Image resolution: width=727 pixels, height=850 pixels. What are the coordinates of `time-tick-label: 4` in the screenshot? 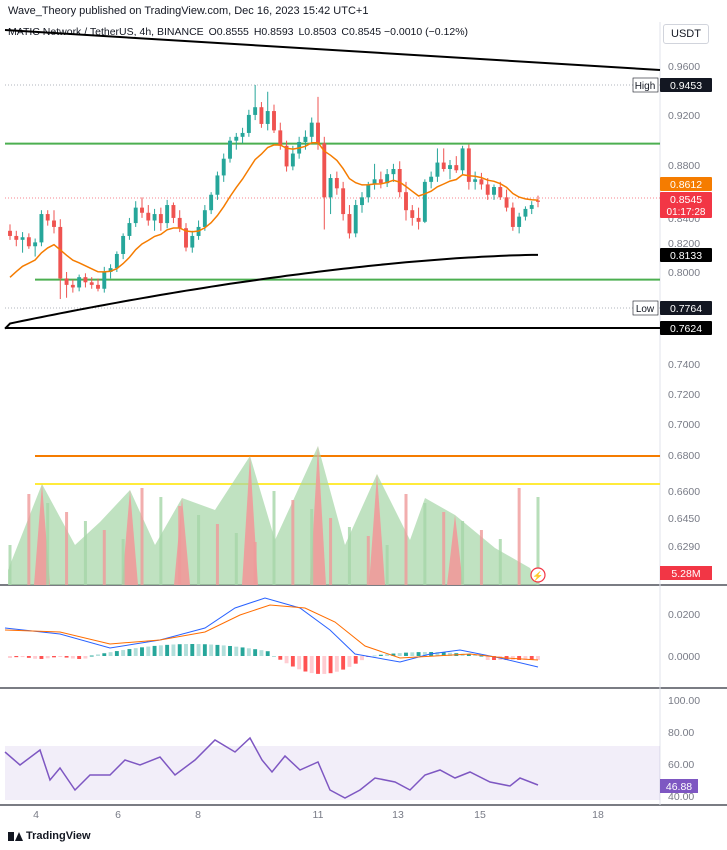 It's located at (36, 815).